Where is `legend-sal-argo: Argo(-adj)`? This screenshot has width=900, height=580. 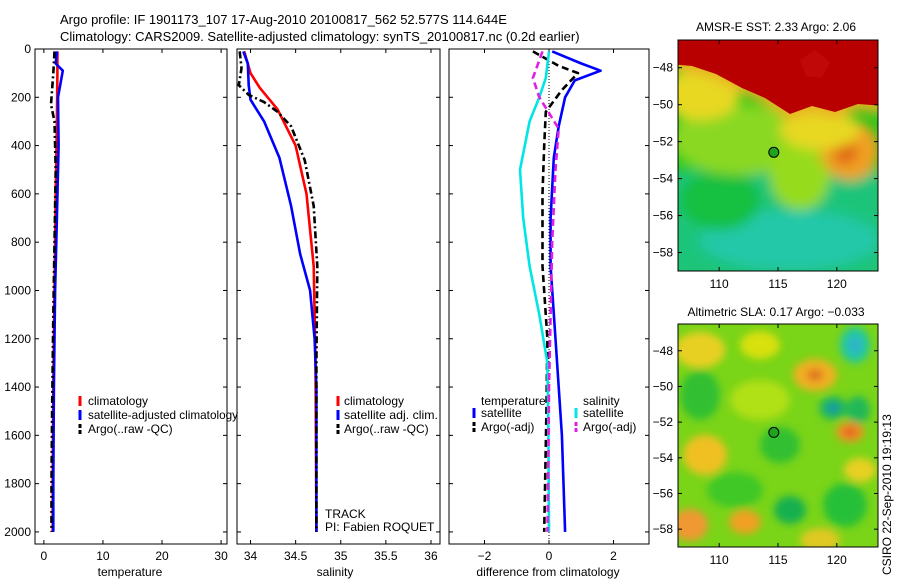
legend-sal-argo: Argo(-adj) is located at coordinates (609, 427).